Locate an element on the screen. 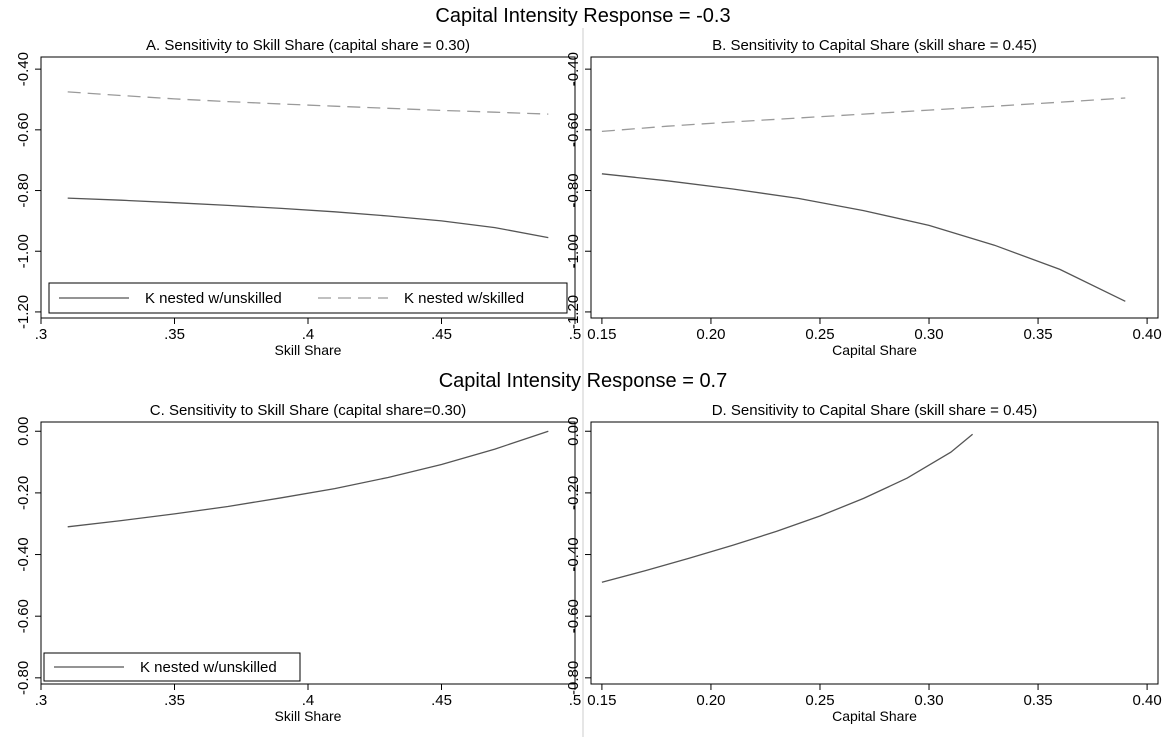  legend: K nested w/unskilled is located at coordinates (172, 667).